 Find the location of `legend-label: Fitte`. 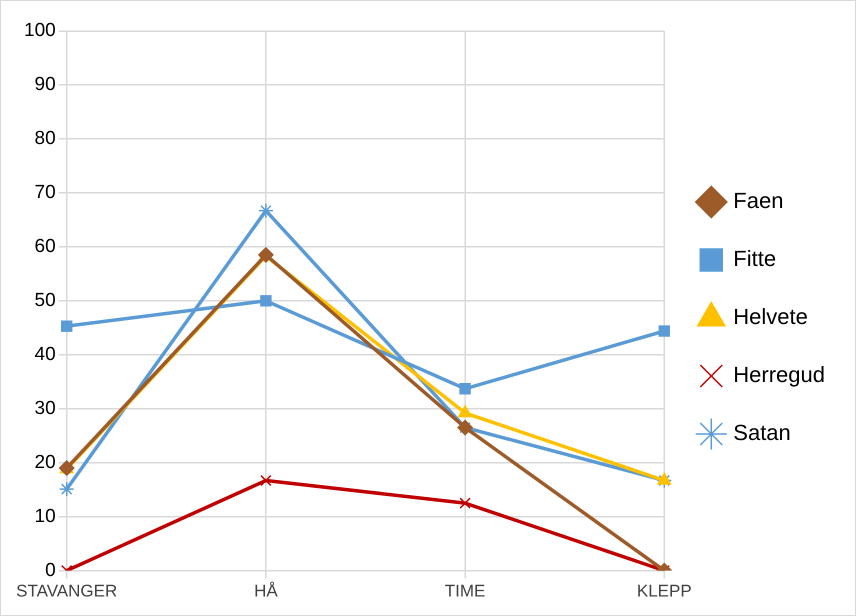

legend-label: Fitte is located at coordinates (754, 259).